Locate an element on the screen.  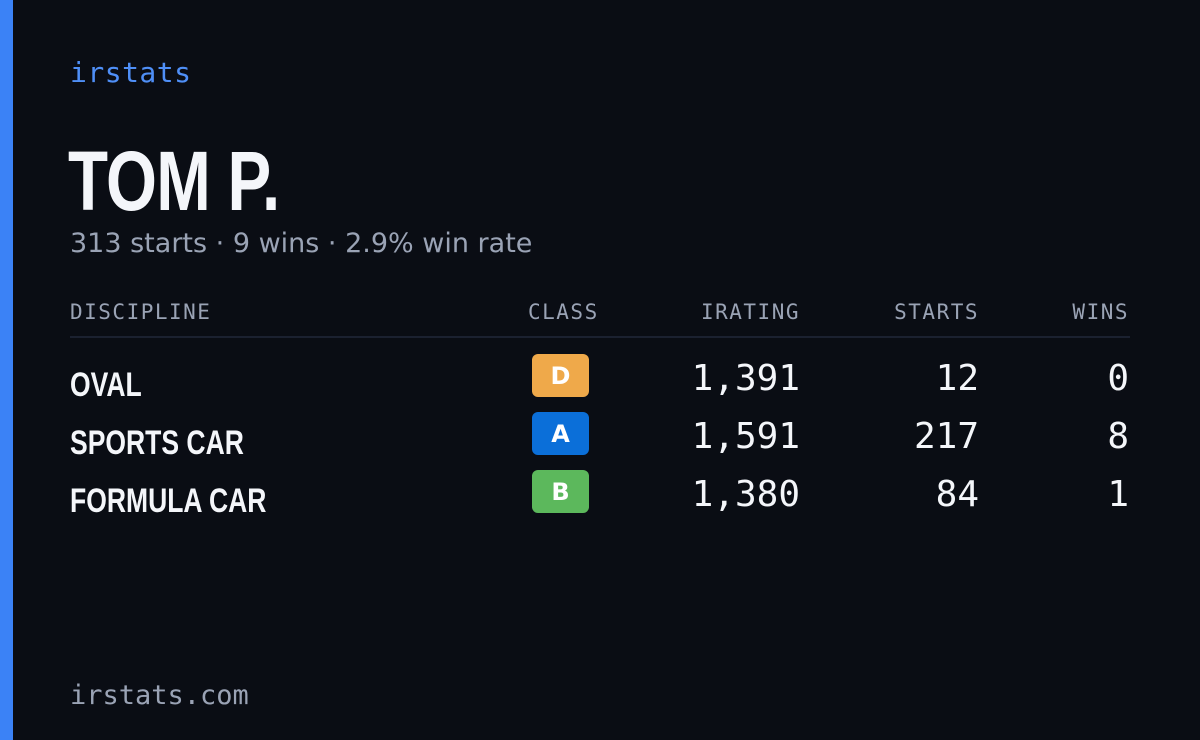
class-badge: B is located at coordinates (560, 491).